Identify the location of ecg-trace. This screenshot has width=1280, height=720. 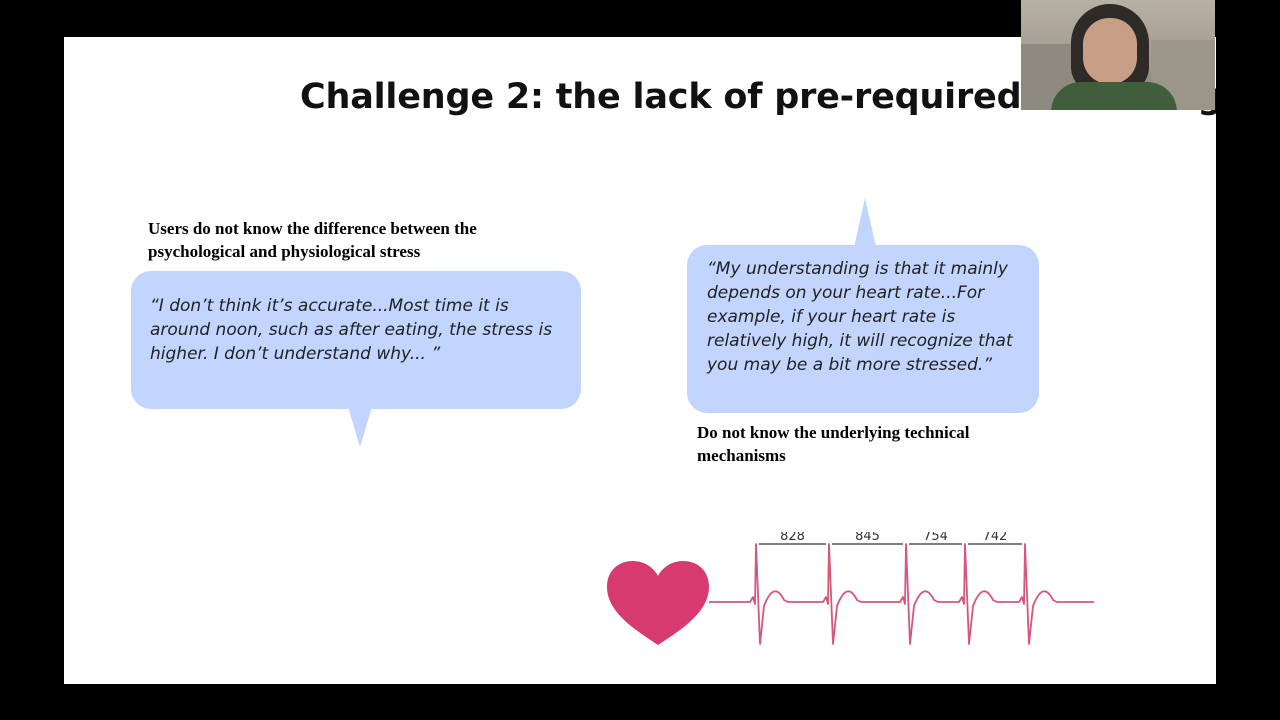
(901, 594).